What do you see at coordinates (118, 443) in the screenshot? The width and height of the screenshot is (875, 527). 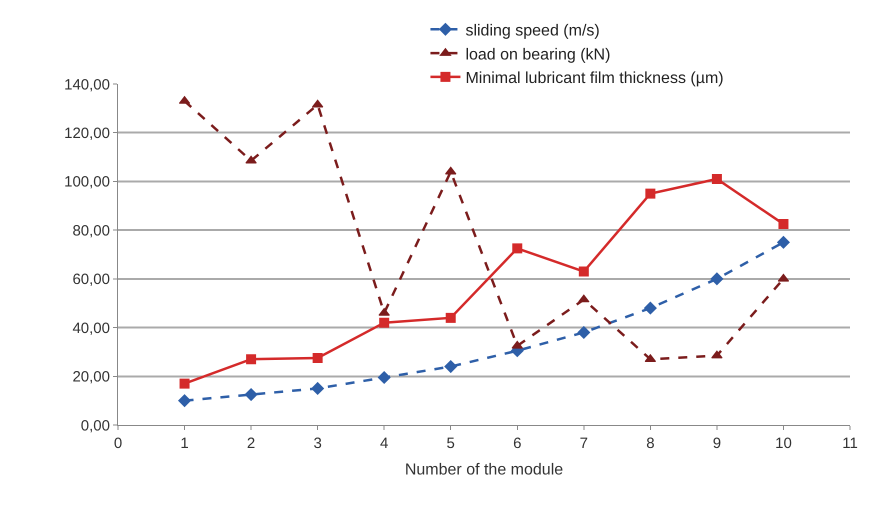 I see `x-tick-label: 0` at bounding box center [118, 443].